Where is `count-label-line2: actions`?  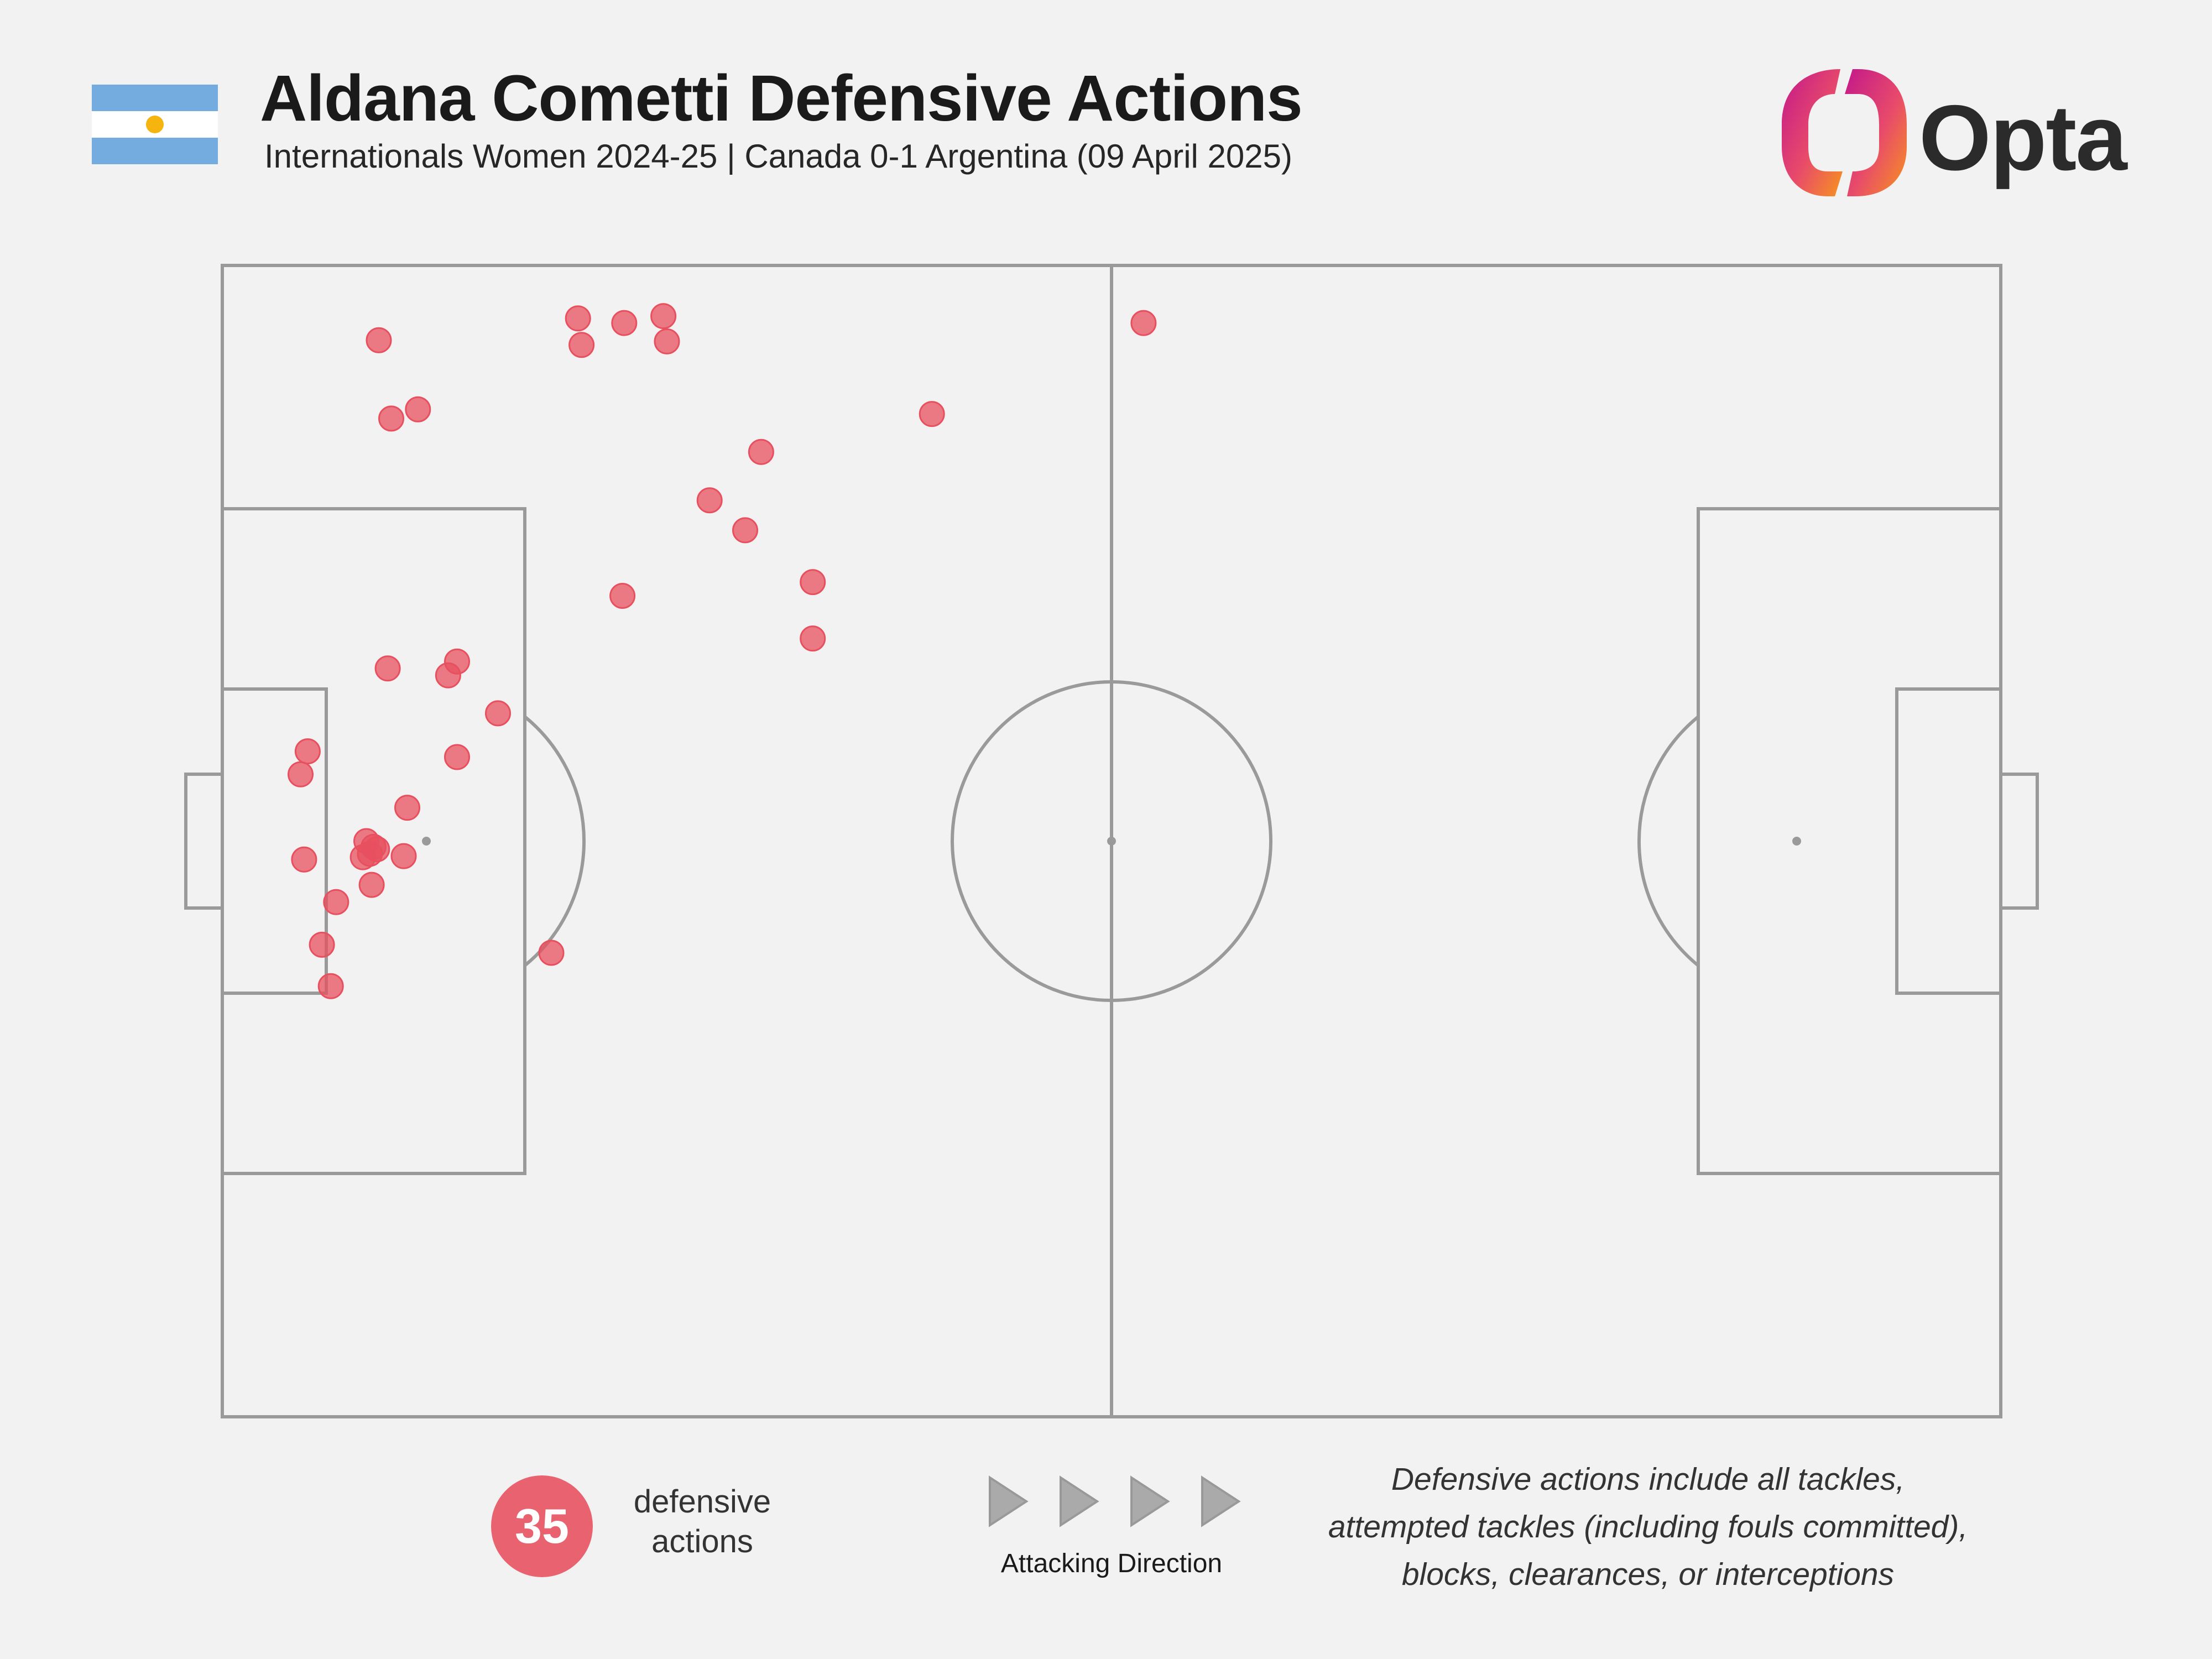 count-label-line2: actions is located at coordinates (702, 1541).